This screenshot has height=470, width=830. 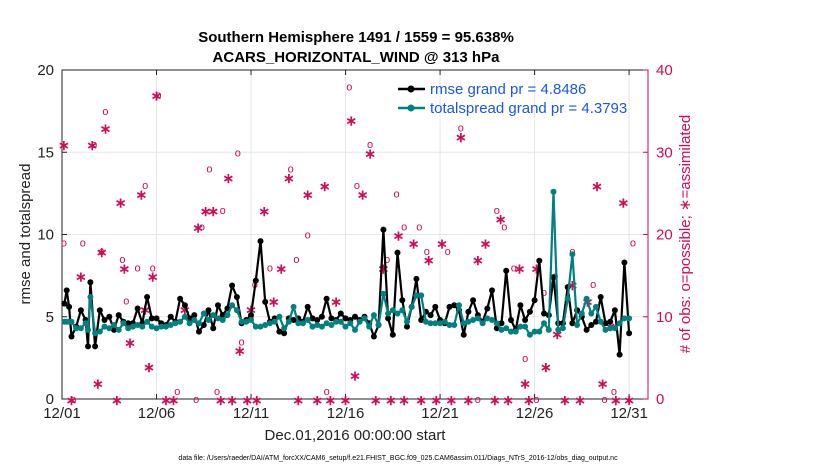 I want to click on x-tick-label: 12/06, so click(x=157, y=413).